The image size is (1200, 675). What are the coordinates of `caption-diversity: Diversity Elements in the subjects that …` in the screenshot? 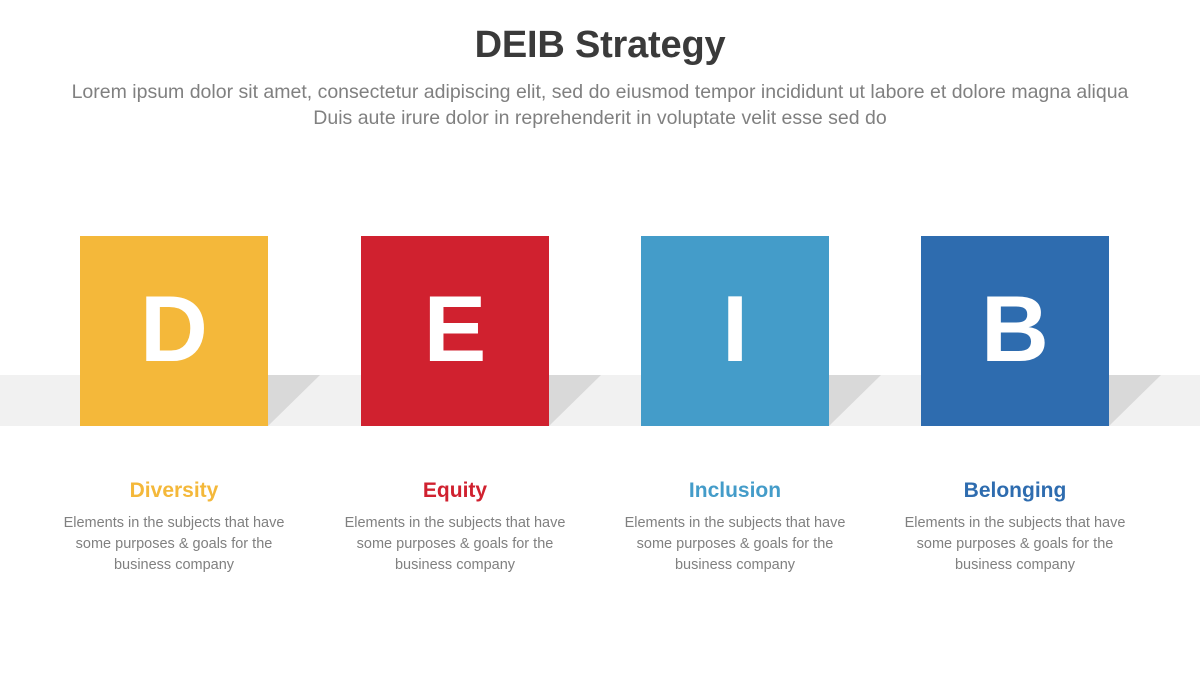 It's located at (174, 527).